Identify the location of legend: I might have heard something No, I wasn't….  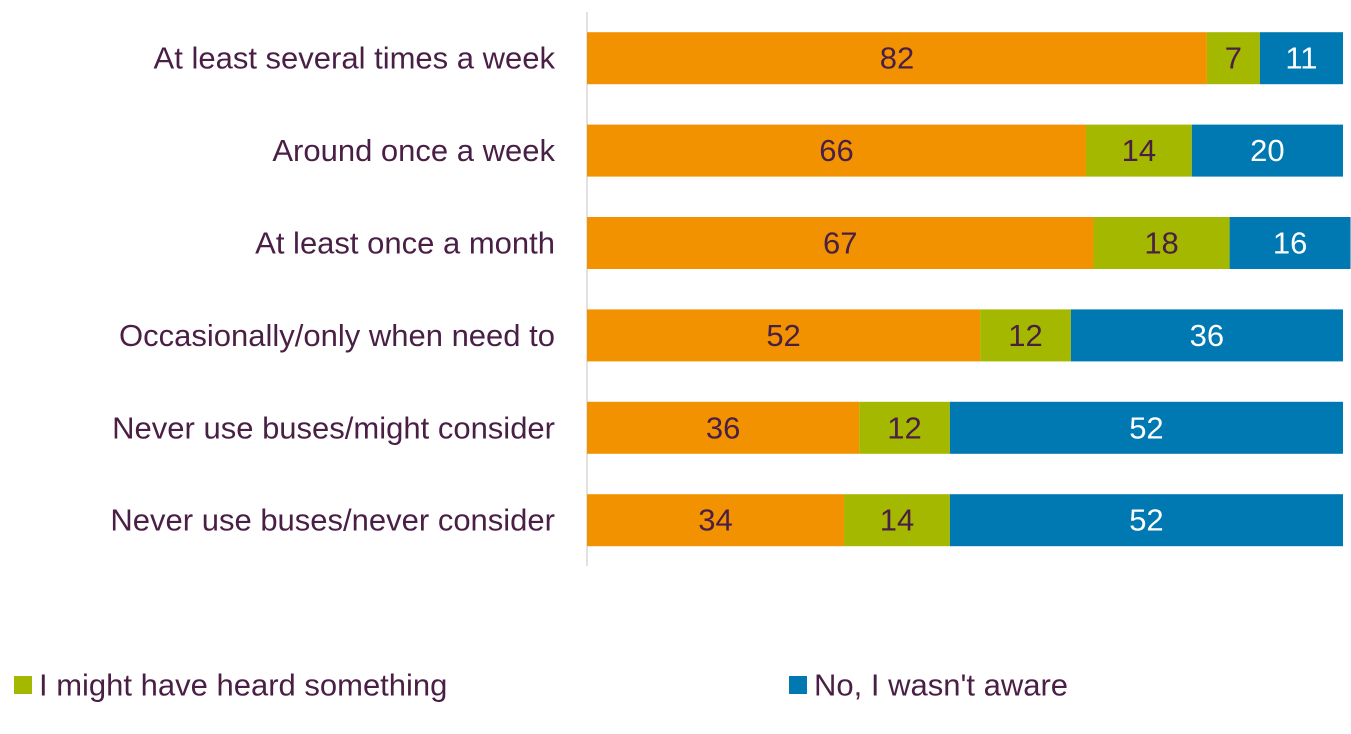
(541, 685).